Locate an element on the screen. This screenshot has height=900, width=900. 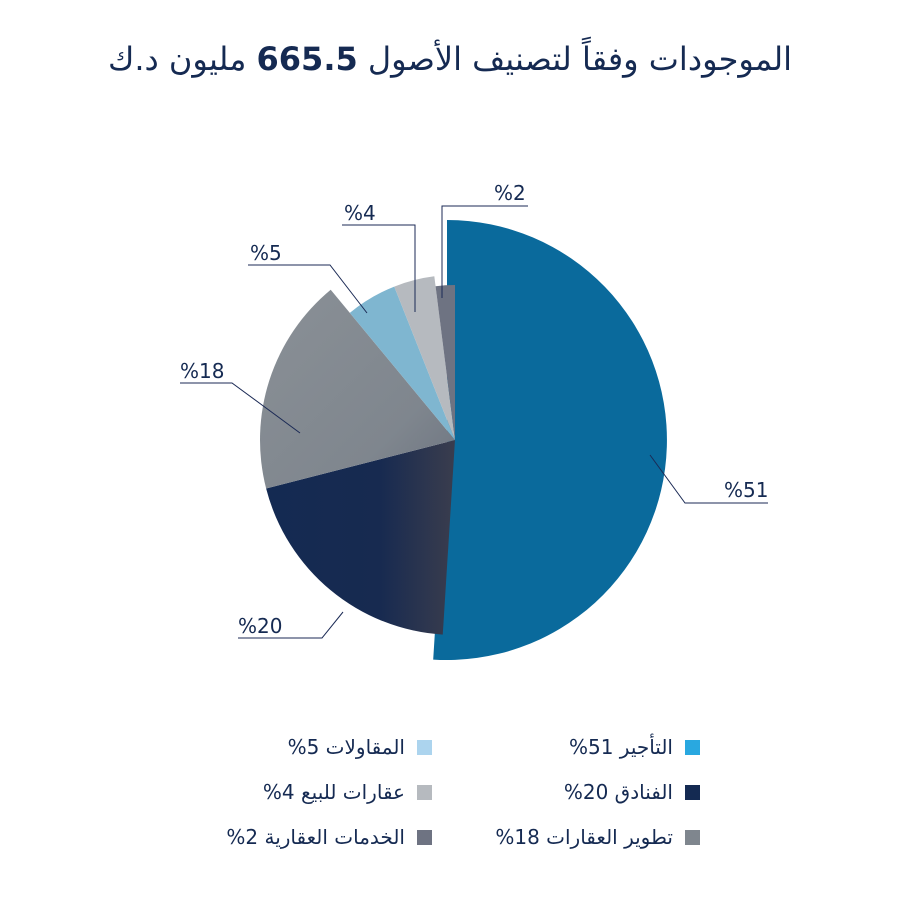
data-label-1: %51 is located at coordinates (746, 490).